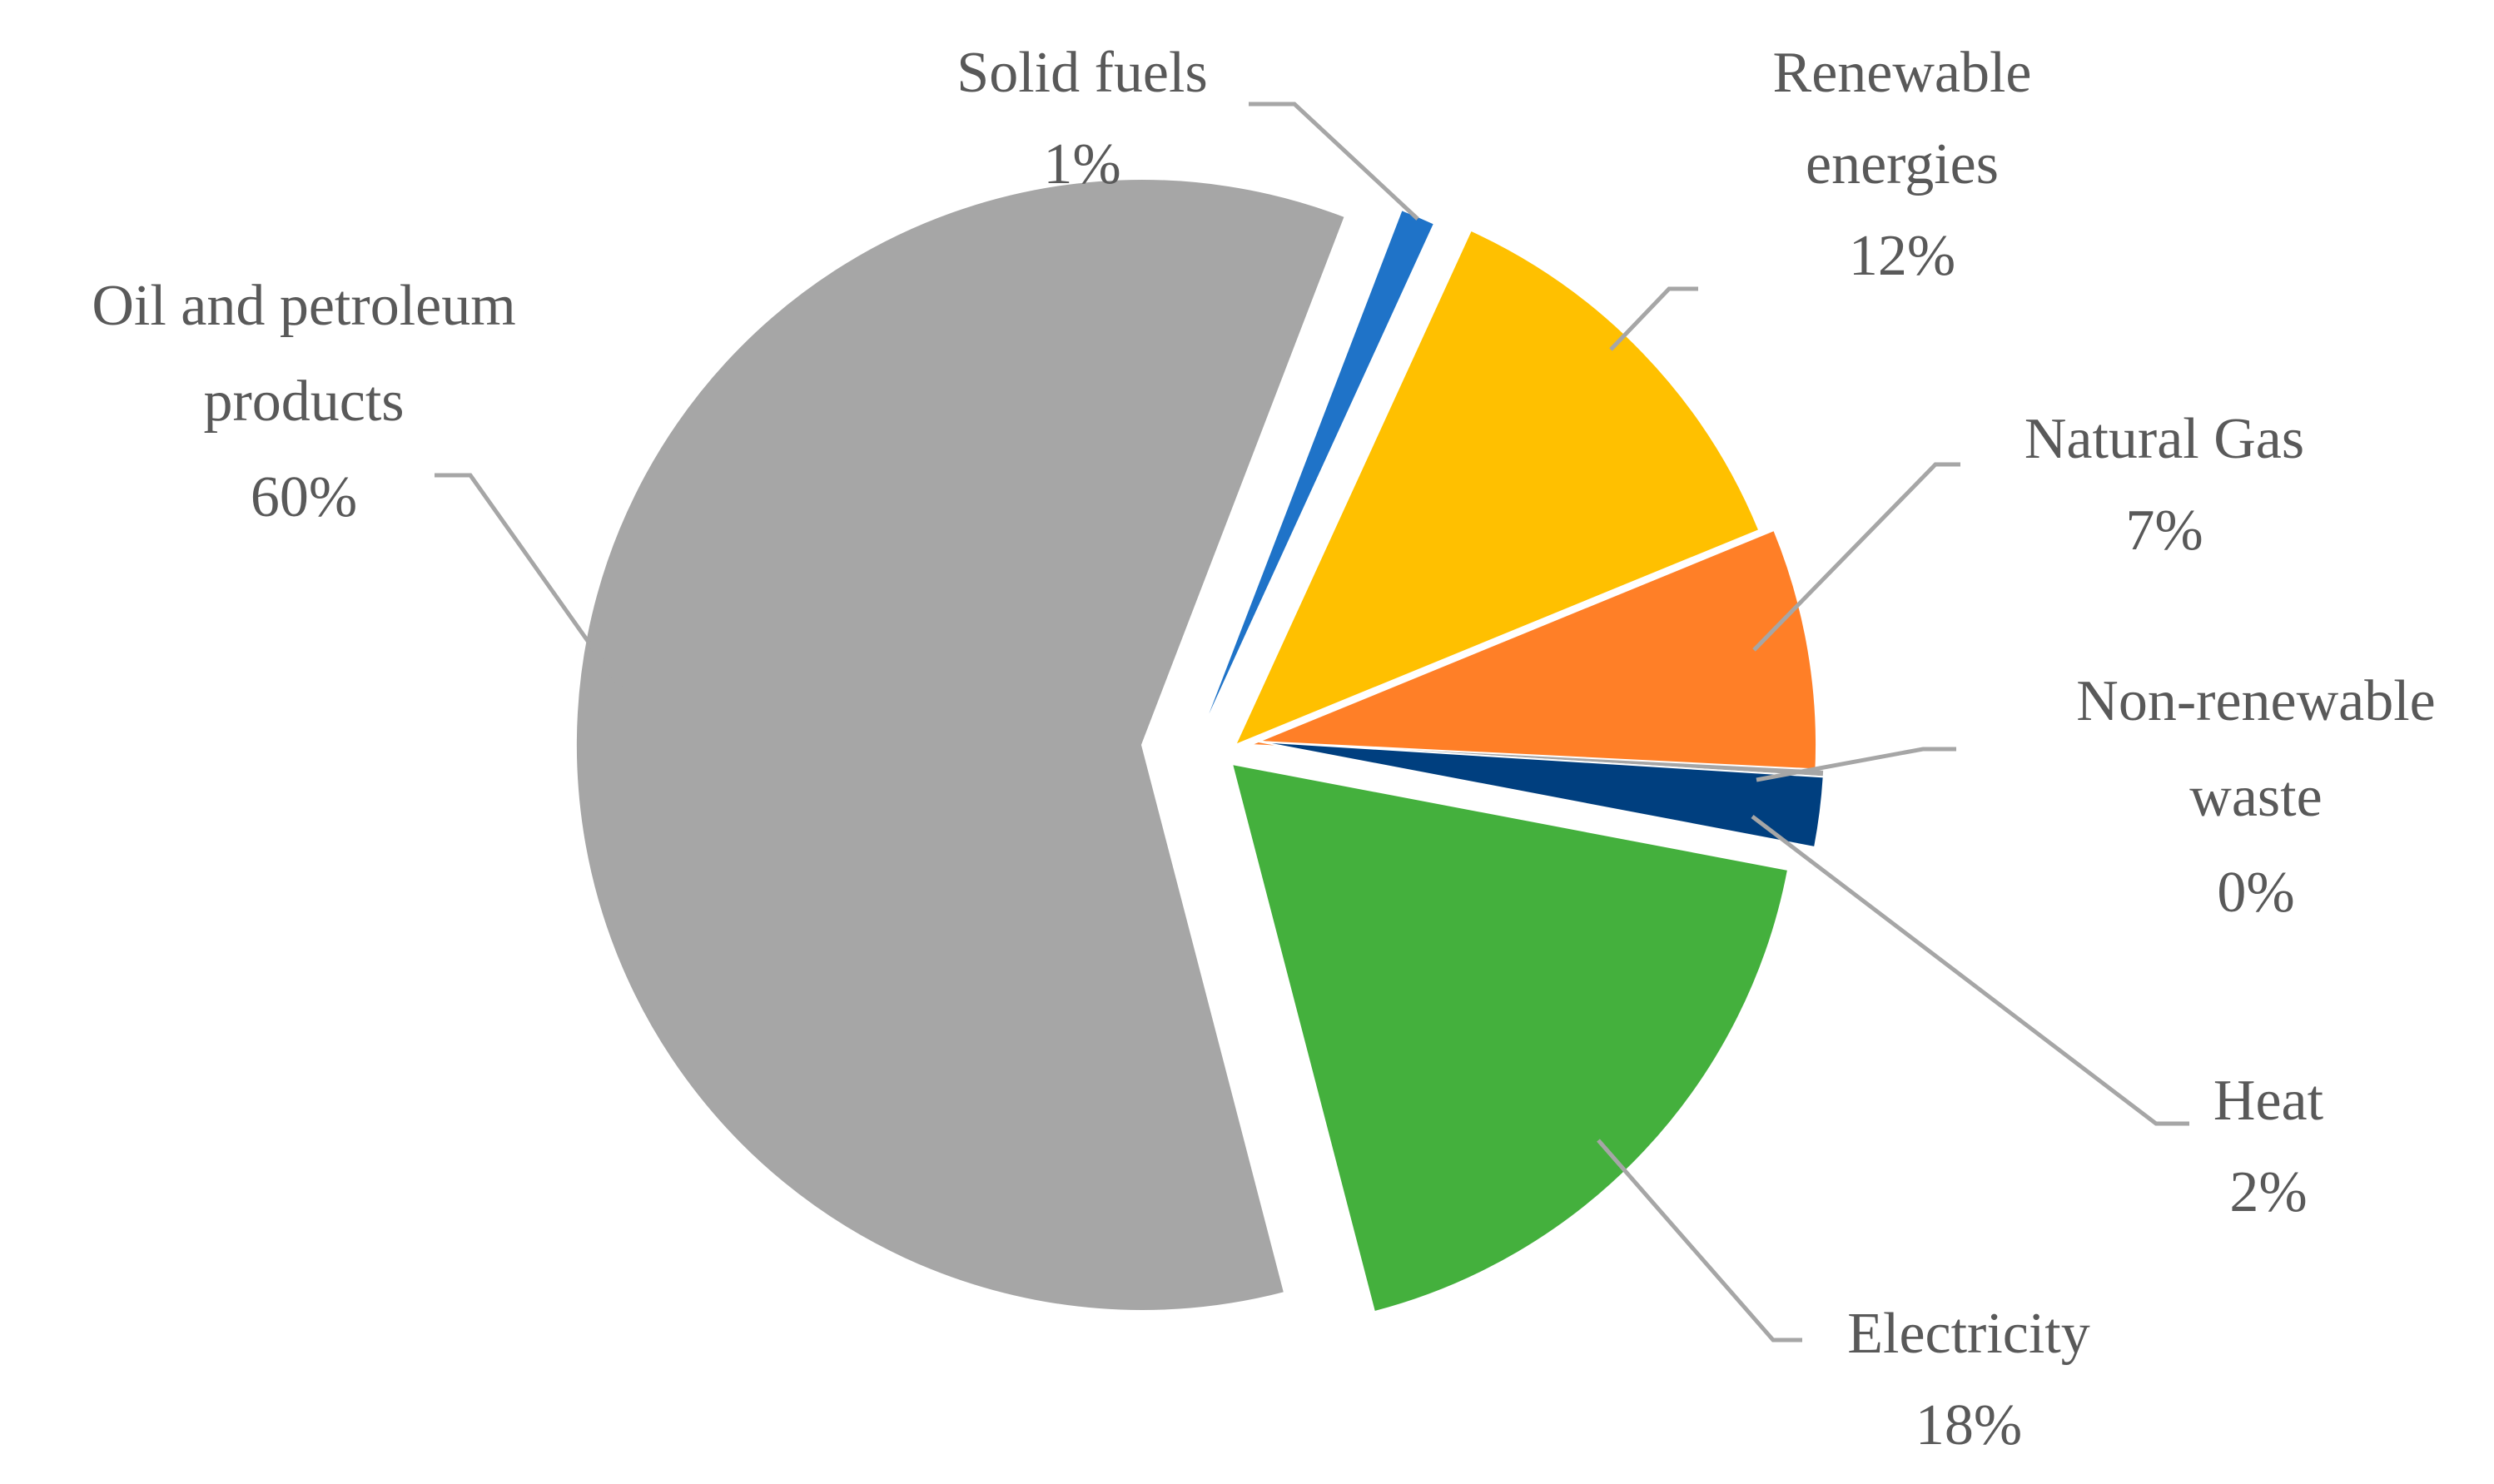  Describe the element at coordinates (531, 585) in the screenshot. I see `leader-line-oil-and-petroleum-products` at that location.